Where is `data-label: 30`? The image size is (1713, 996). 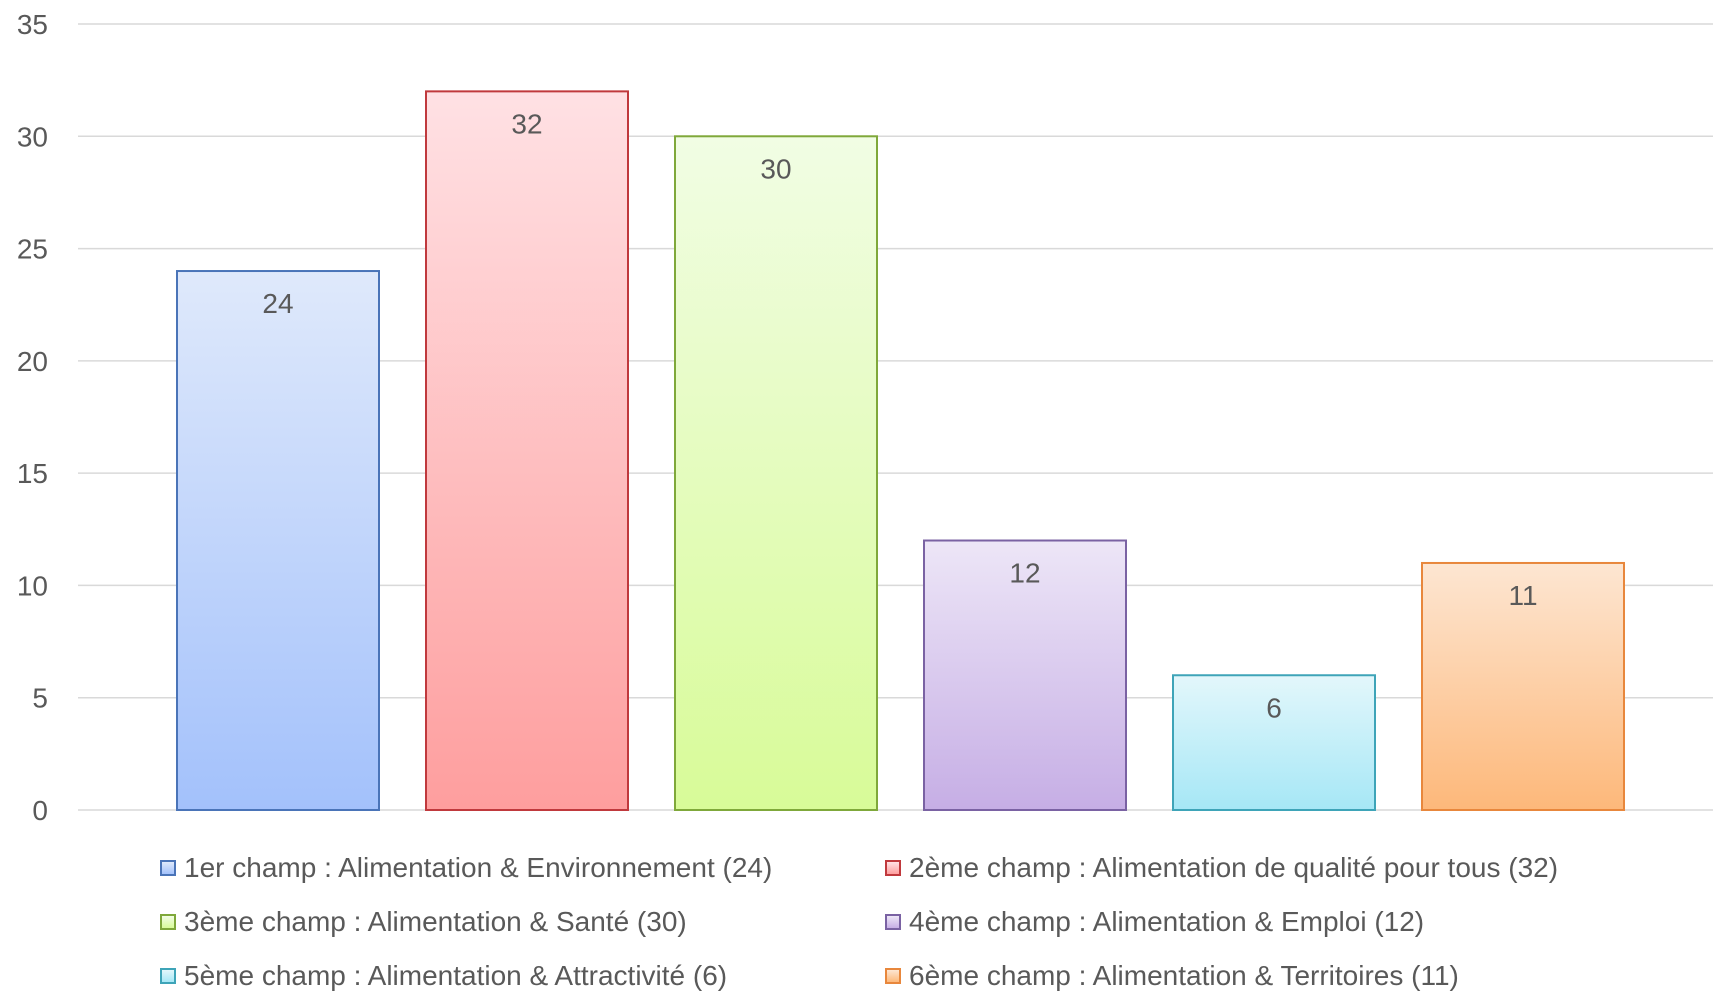 data-label: 30 is located at coordinates (775, 168).